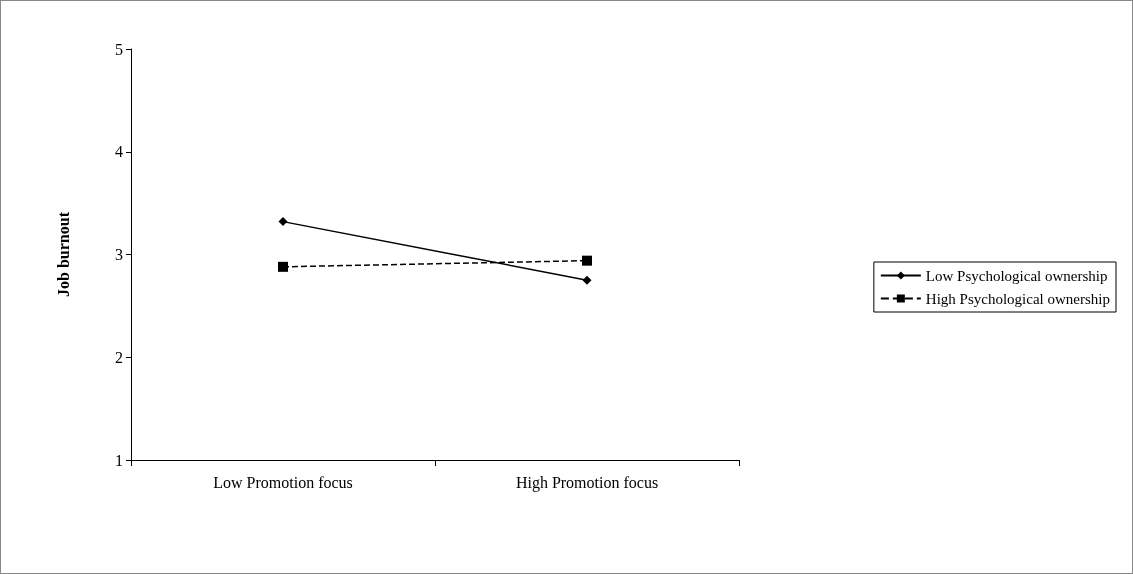 The height and width of the screenshot is (574, 1133). What do you see at coordinates (119, 357) in the screenshot?
I see `y-tick-label: 2` at bounding box center [119, 357].